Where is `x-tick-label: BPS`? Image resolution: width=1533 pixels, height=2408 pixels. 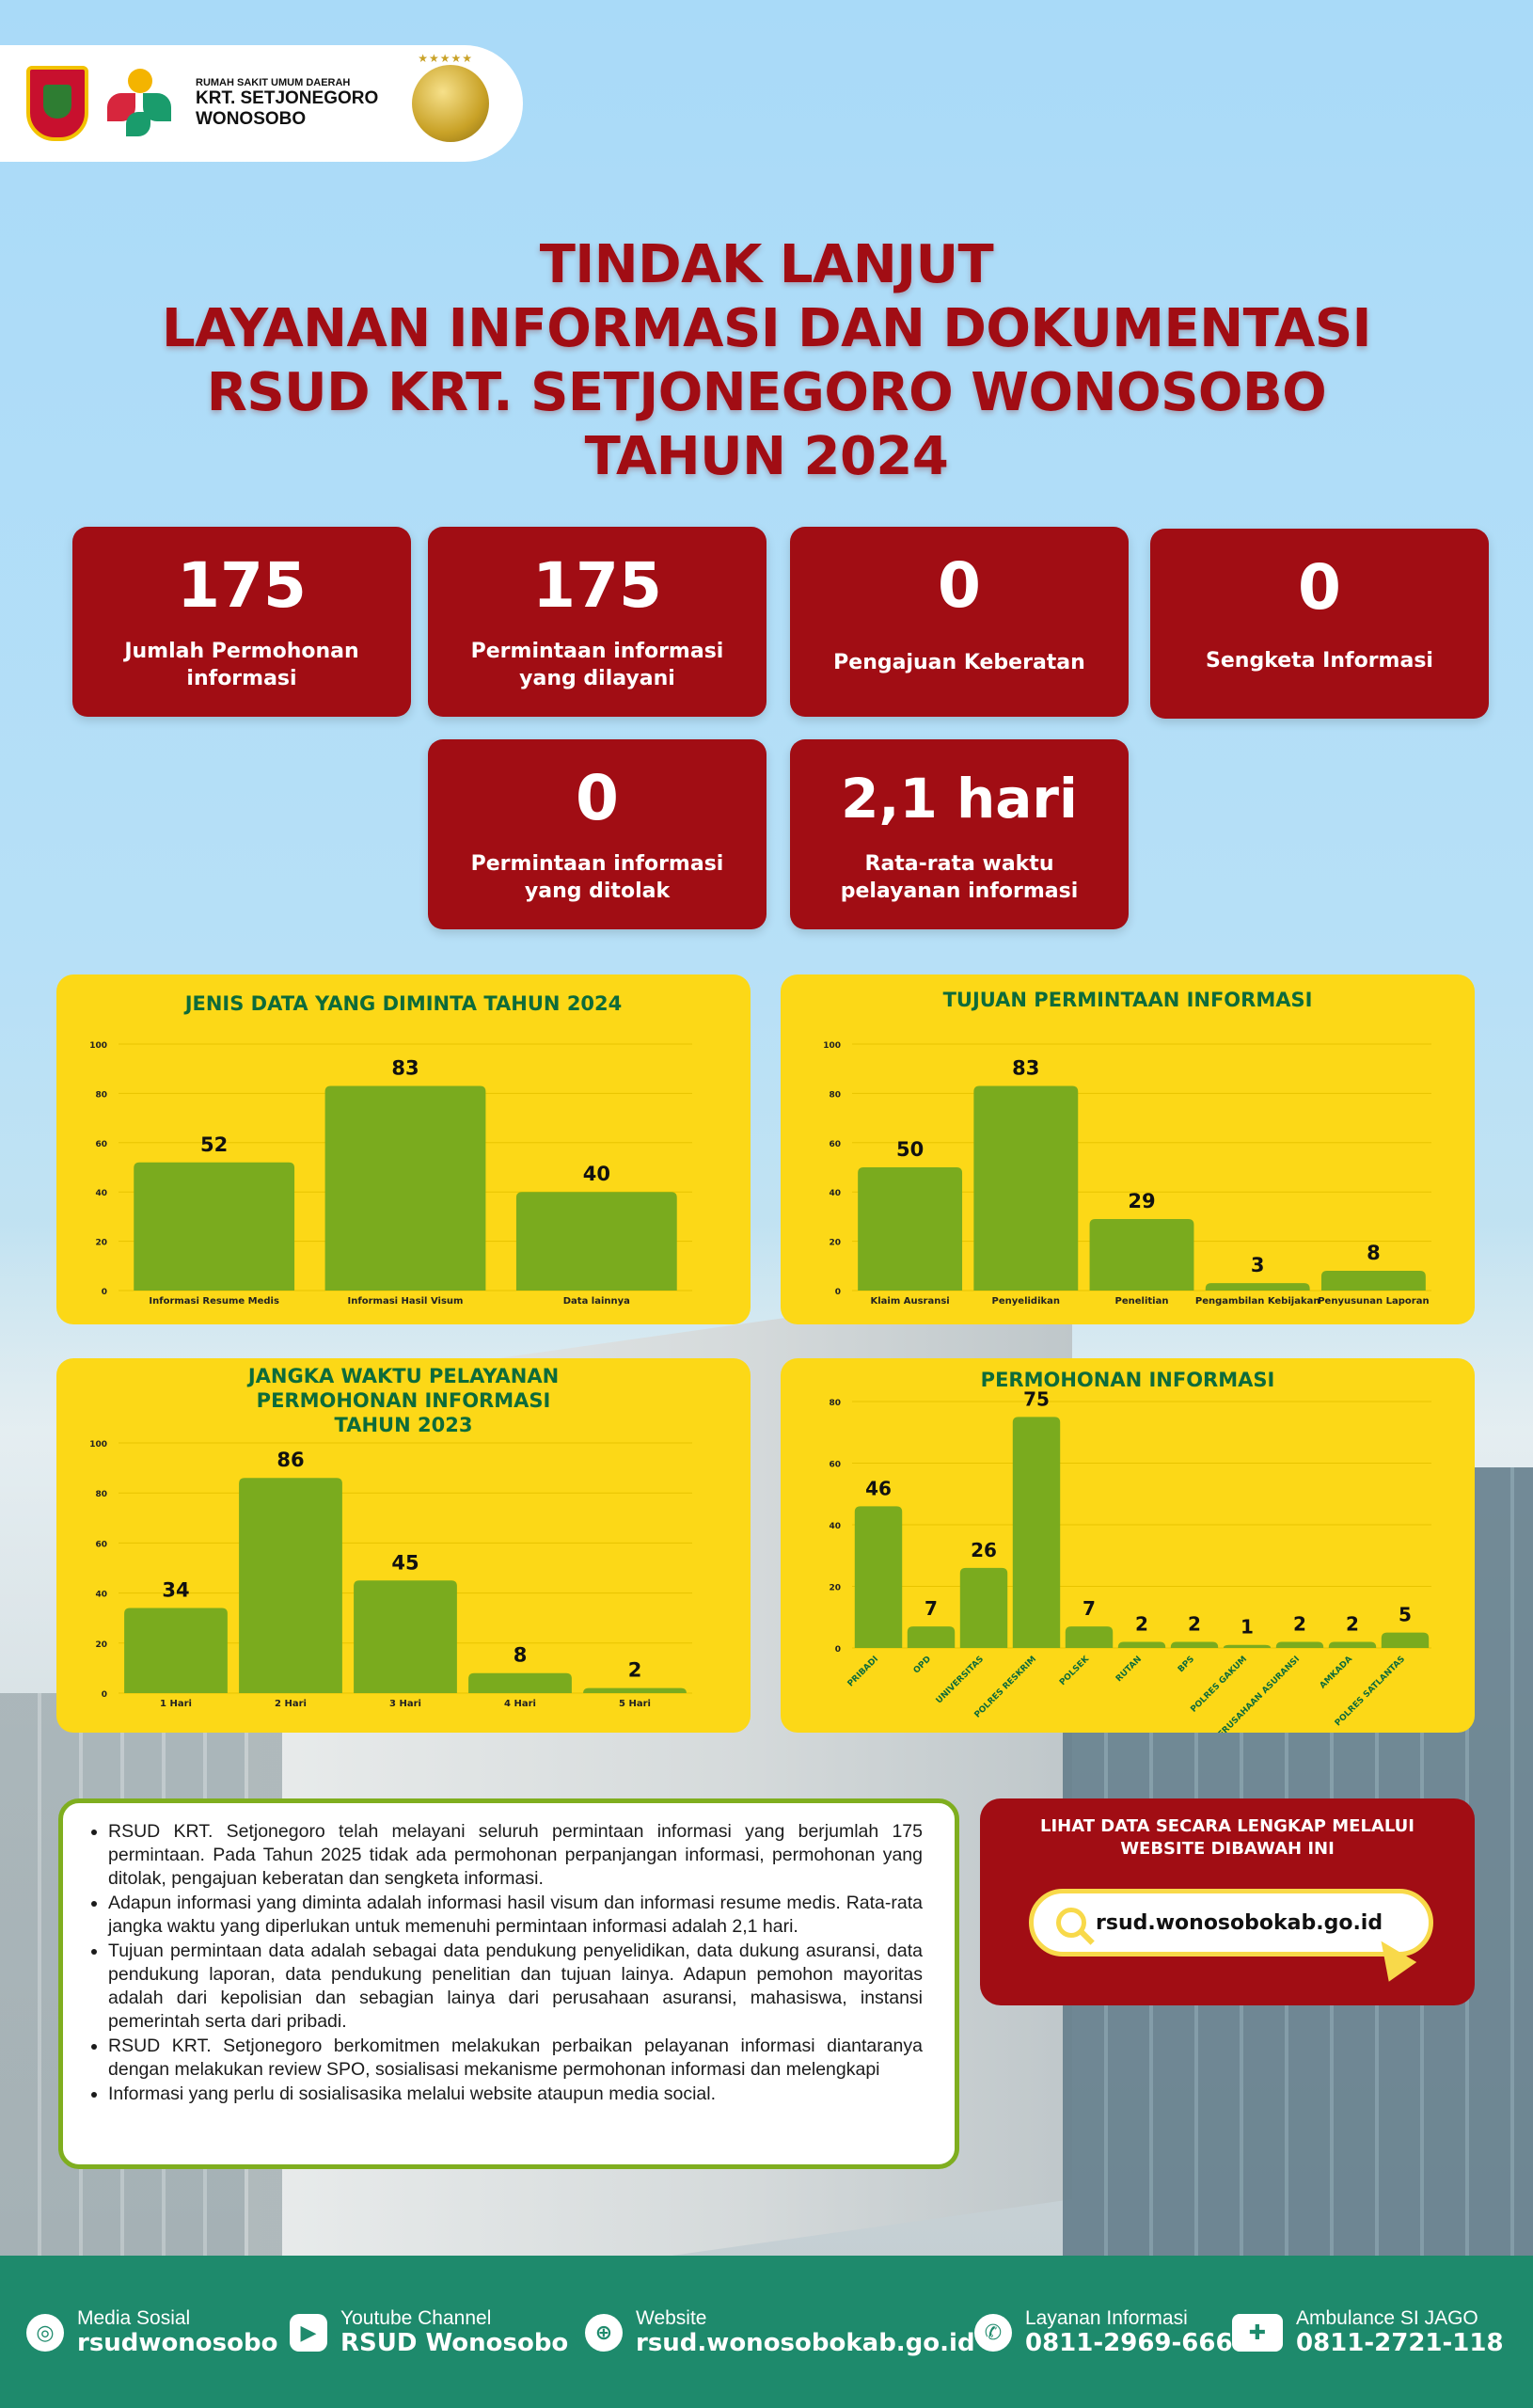 x-tick-label: BPS is located at coordinates (1186, 1665).